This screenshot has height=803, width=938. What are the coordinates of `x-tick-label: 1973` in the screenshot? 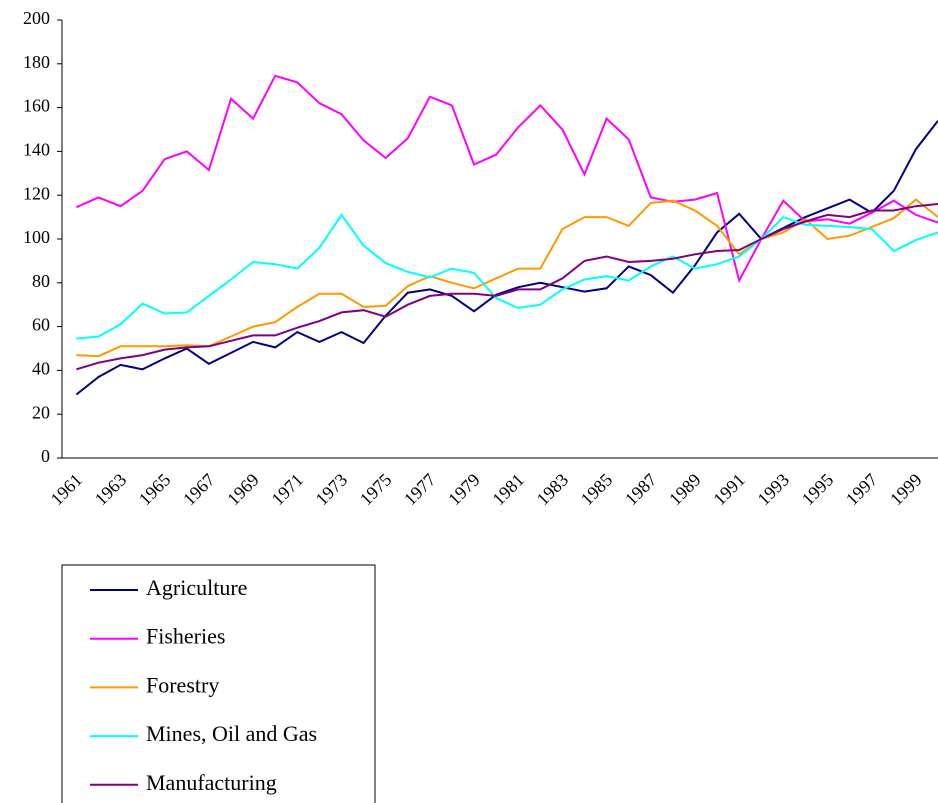 It's located at (332, 490).